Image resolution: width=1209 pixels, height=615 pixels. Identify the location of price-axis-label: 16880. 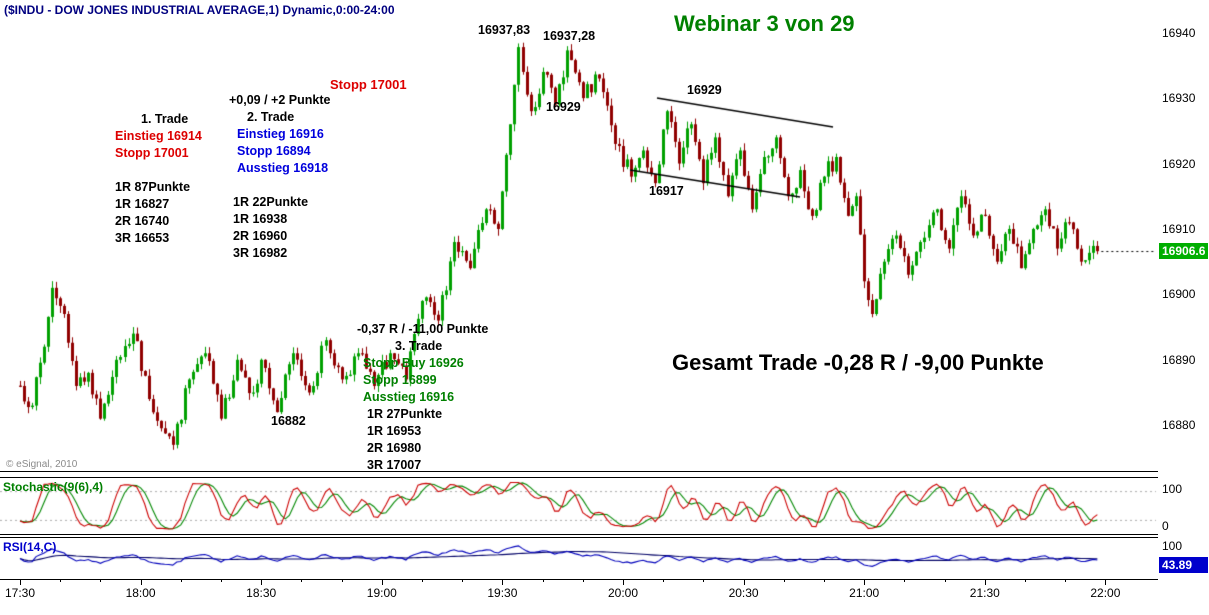
(1179, 425).